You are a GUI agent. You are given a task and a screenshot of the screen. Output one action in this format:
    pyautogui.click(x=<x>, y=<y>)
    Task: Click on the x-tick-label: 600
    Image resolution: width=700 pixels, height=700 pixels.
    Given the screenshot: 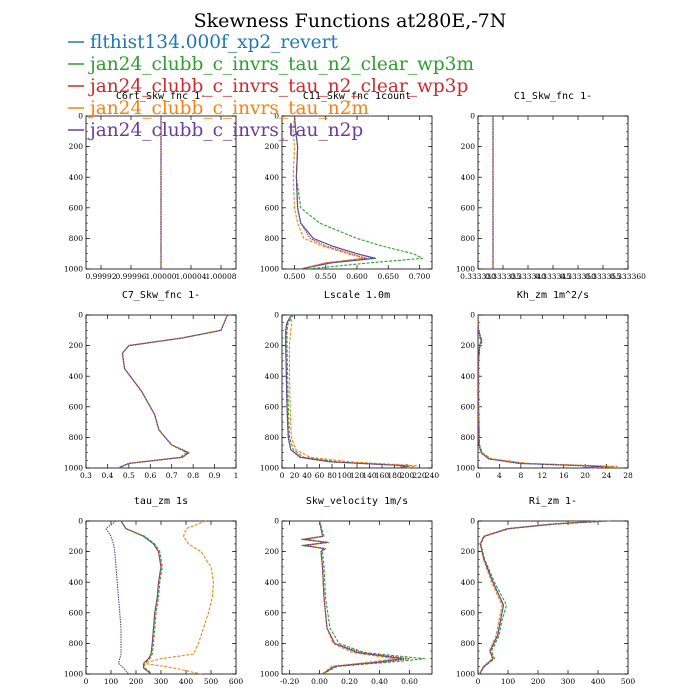 What is the action you would take?
    pyautogui.click(x=236, y=681)
    